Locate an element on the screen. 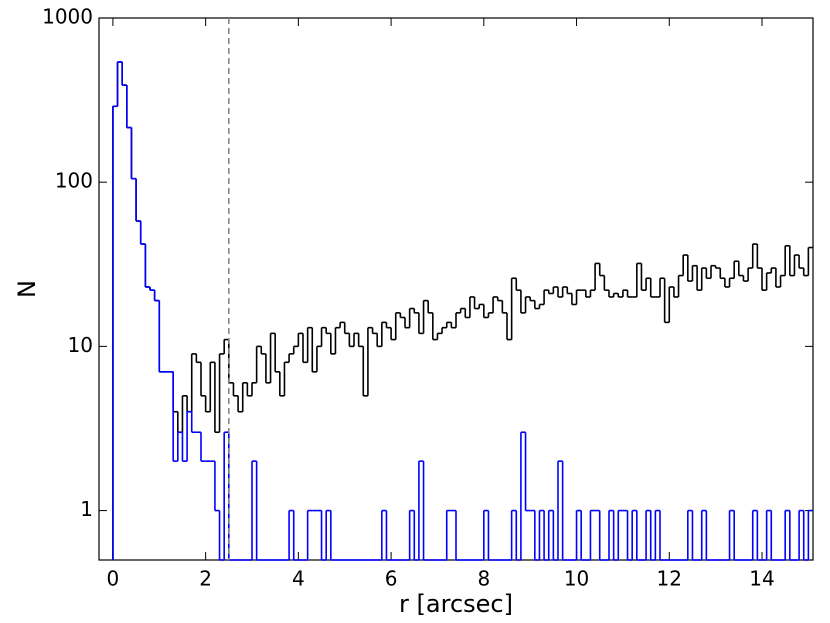 Image resolution: width=830 pixels, height=623 pixels. x-tick-label: 10 is located at coordinates (576, 579).